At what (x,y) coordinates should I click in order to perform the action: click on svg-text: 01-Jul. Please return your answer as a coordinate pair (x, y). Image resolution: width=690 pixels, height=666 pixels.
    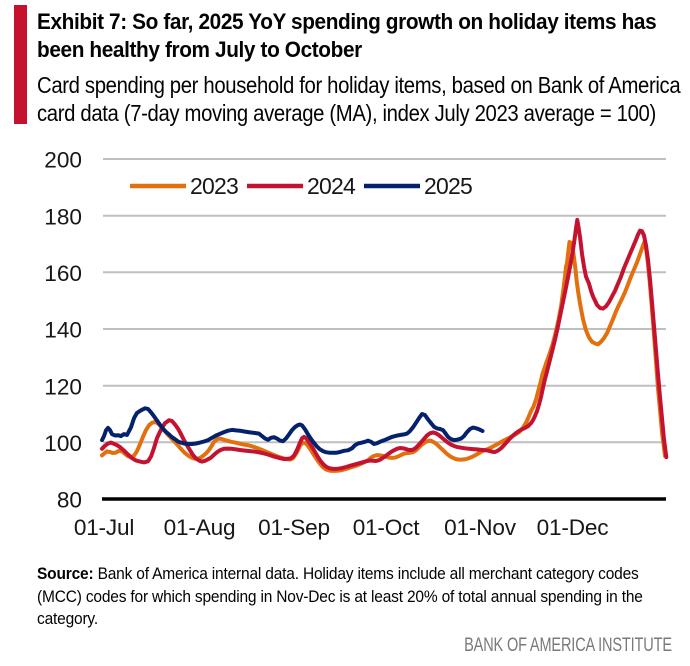
    Looking at the image, I should click on (104, 527).